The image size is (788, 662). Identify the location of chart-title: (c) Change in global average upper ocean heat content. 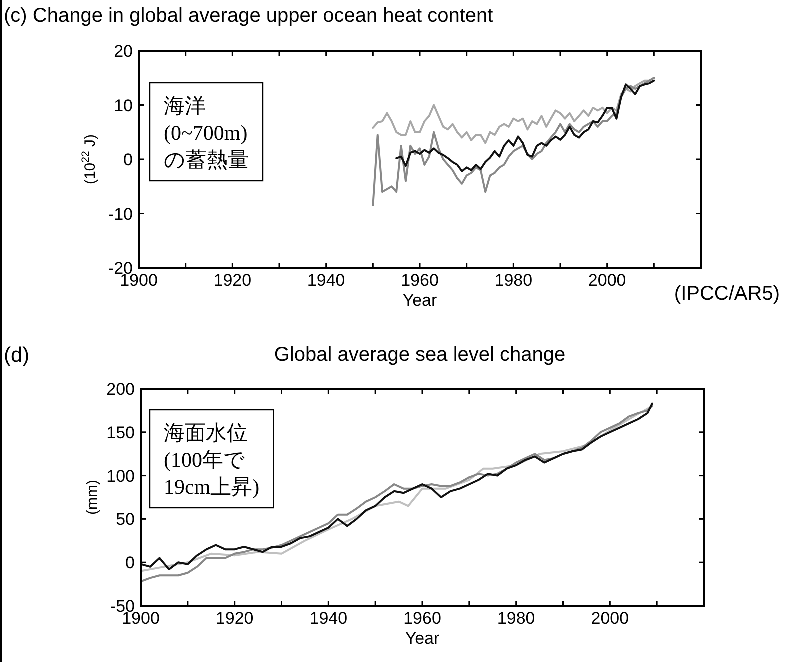
(249, 16).